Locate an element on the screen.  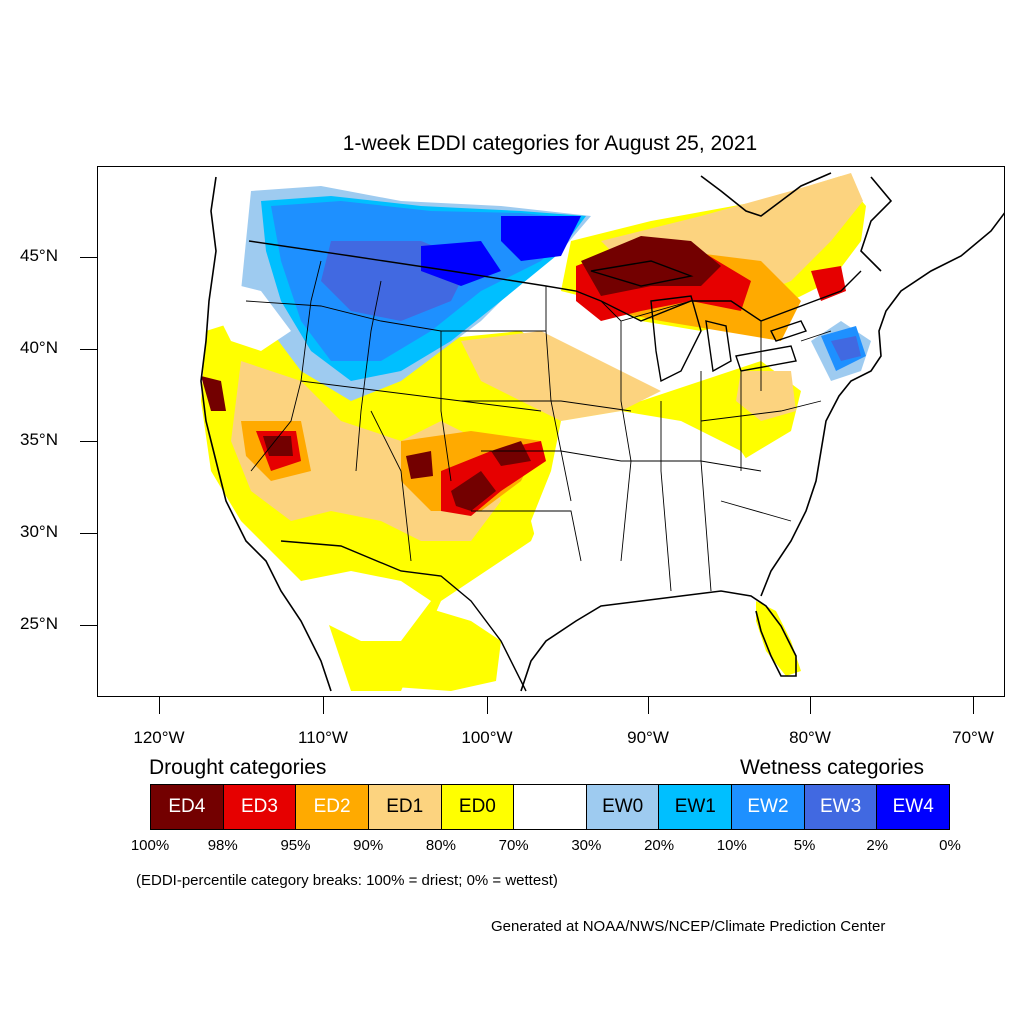
legend-box-ed1: ED1 is located at coordinates (405, 807).